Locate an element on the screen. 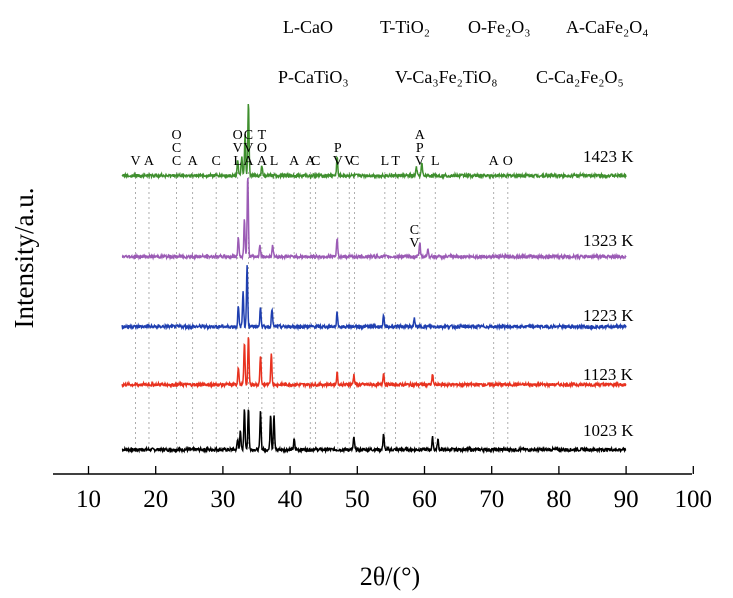 The image size is (733, 598). legend-entry: O-Fe₂O₃ is located at coordinates (499, 27).